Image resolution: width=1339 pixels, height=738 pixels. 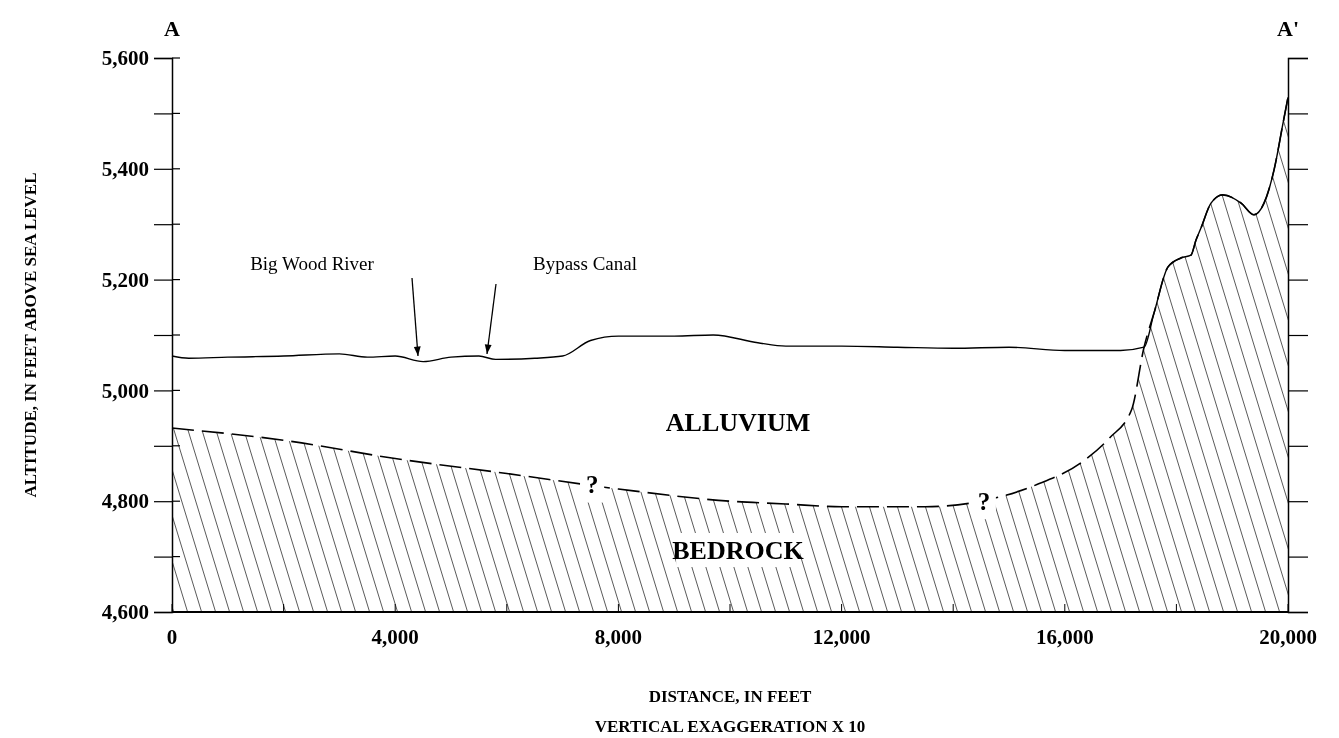 I want to click on x-axis-title: DISTANCE, IN FEET, so click(x=730, y=696).